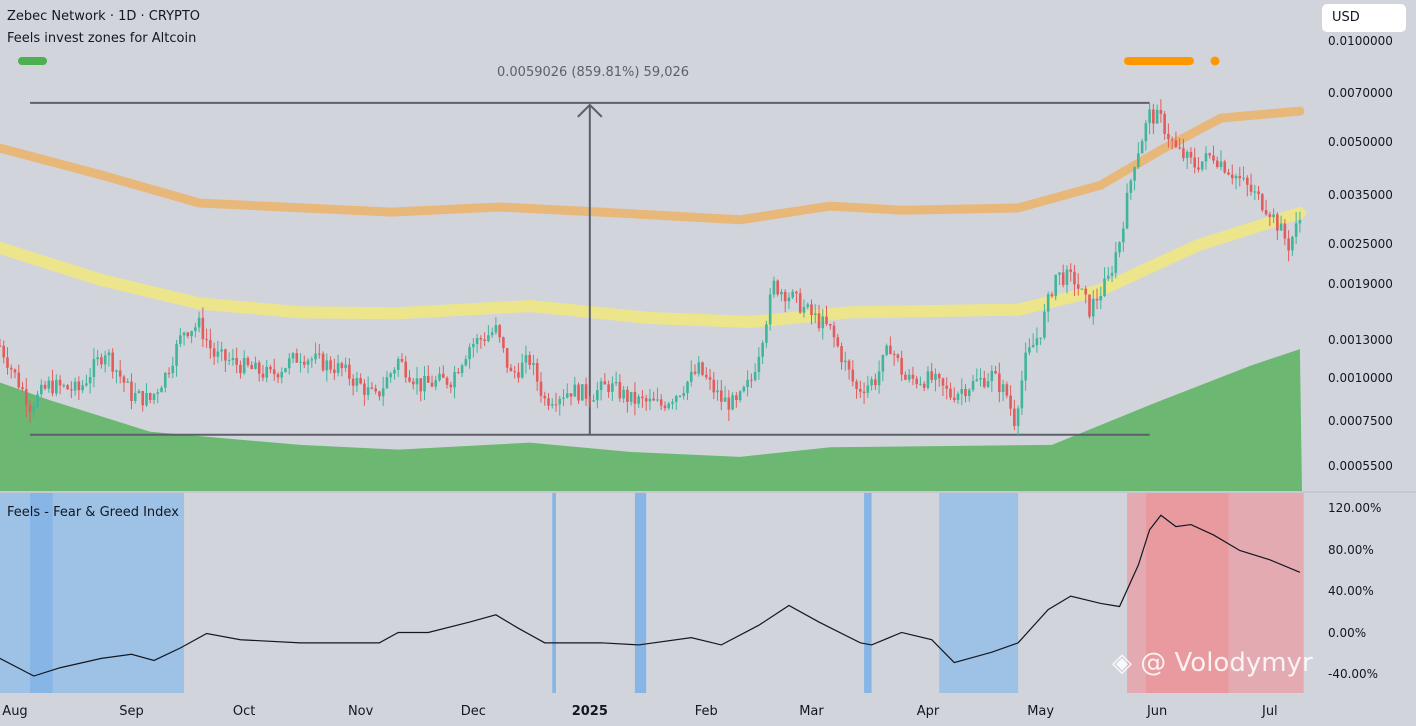  What do you see at coordinates (41, 593) in the screenshot?
I see `extreme-fear-zone` at bounding box center [41, 593].